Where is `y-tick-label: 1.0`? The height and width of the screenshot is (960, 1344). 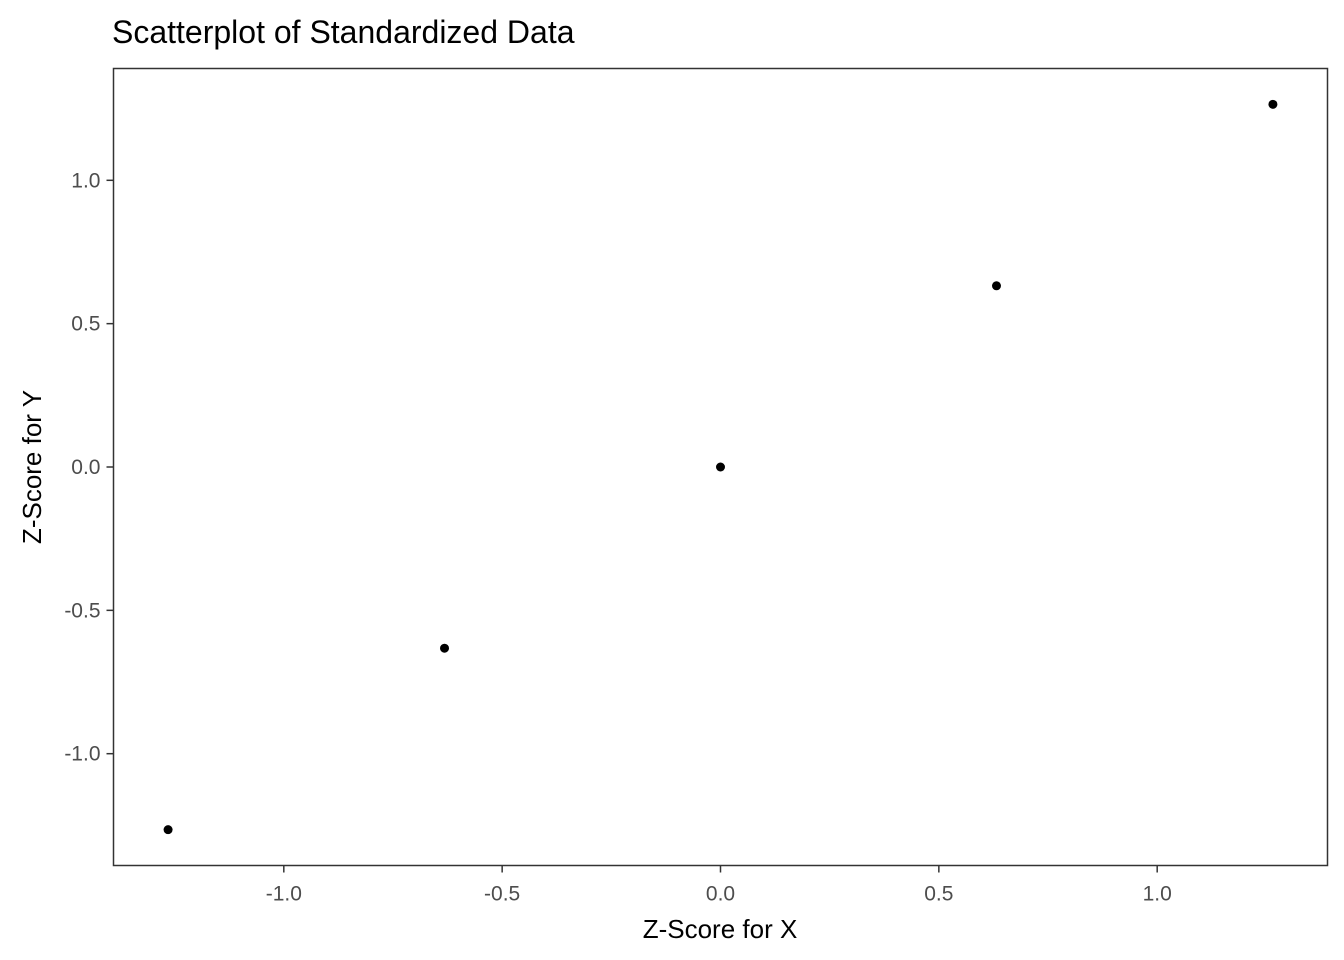 y-tick-label: 1.0 is located at coordinates (85, 180).